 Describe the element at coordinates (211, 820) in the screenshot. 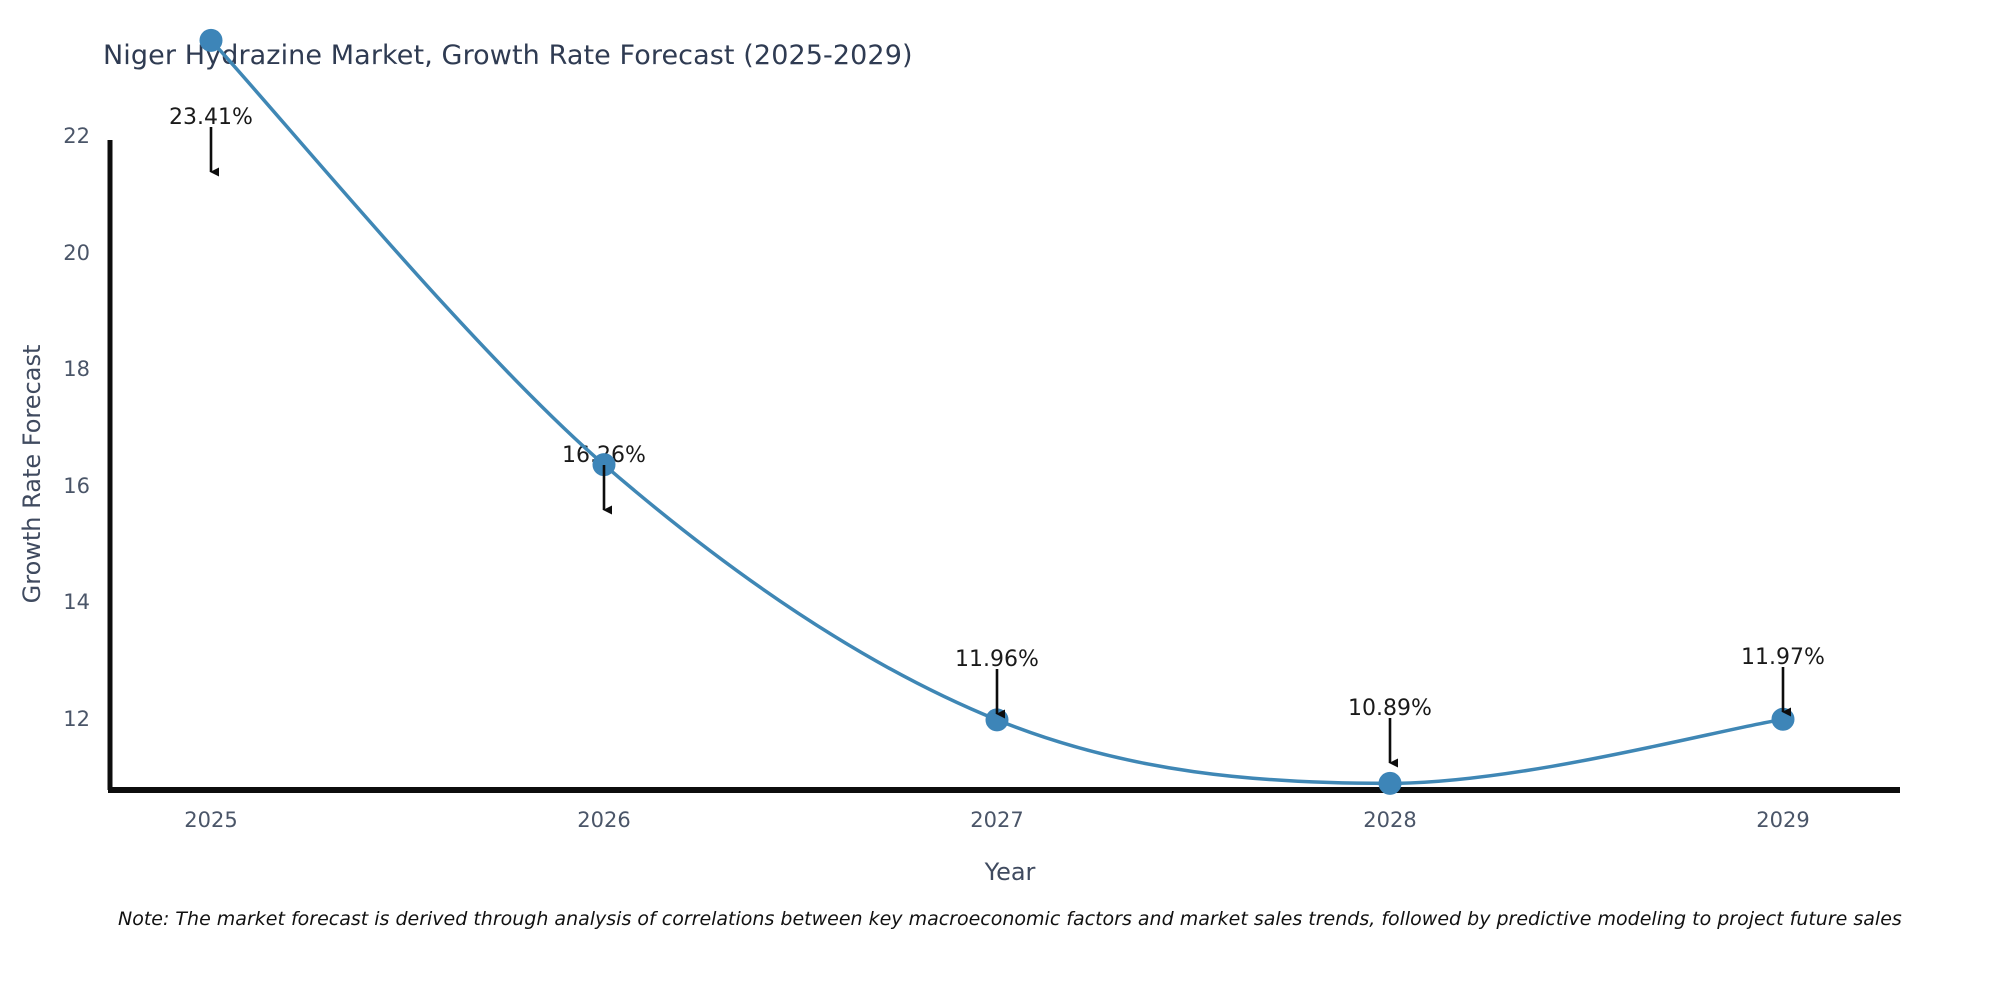

I see `x-tick-label-2025: 2025` at that location.